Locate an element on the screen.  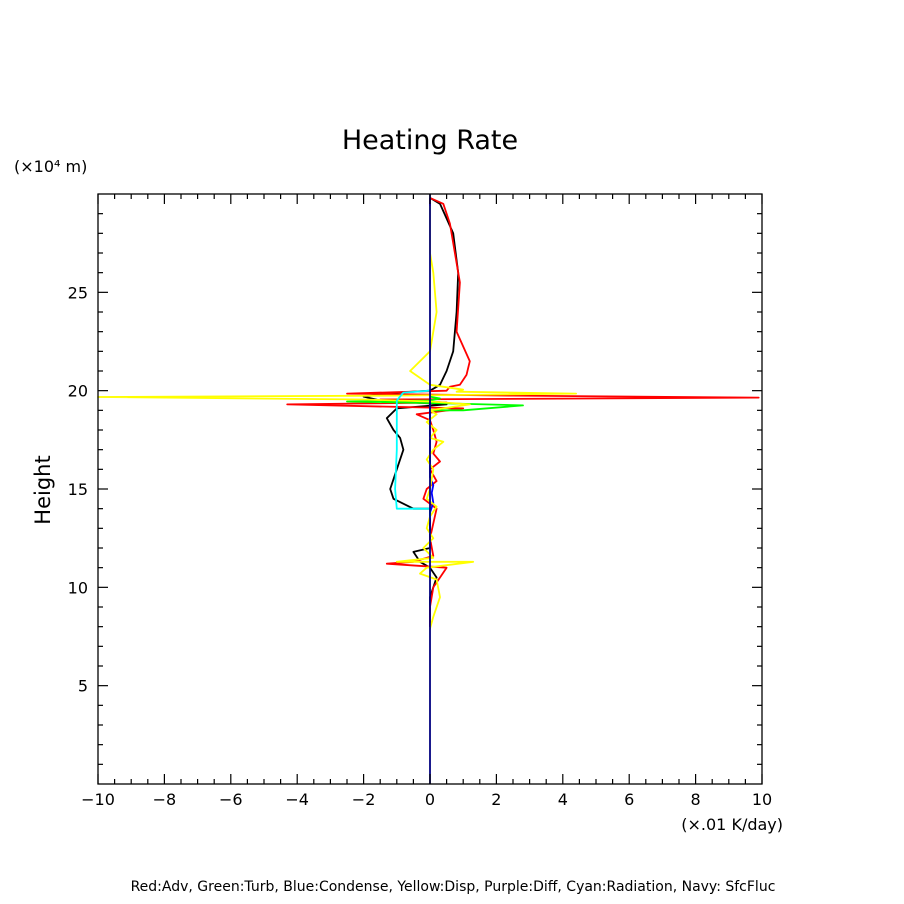
x-tick-label: 0 is located at coordinates (430, 799).